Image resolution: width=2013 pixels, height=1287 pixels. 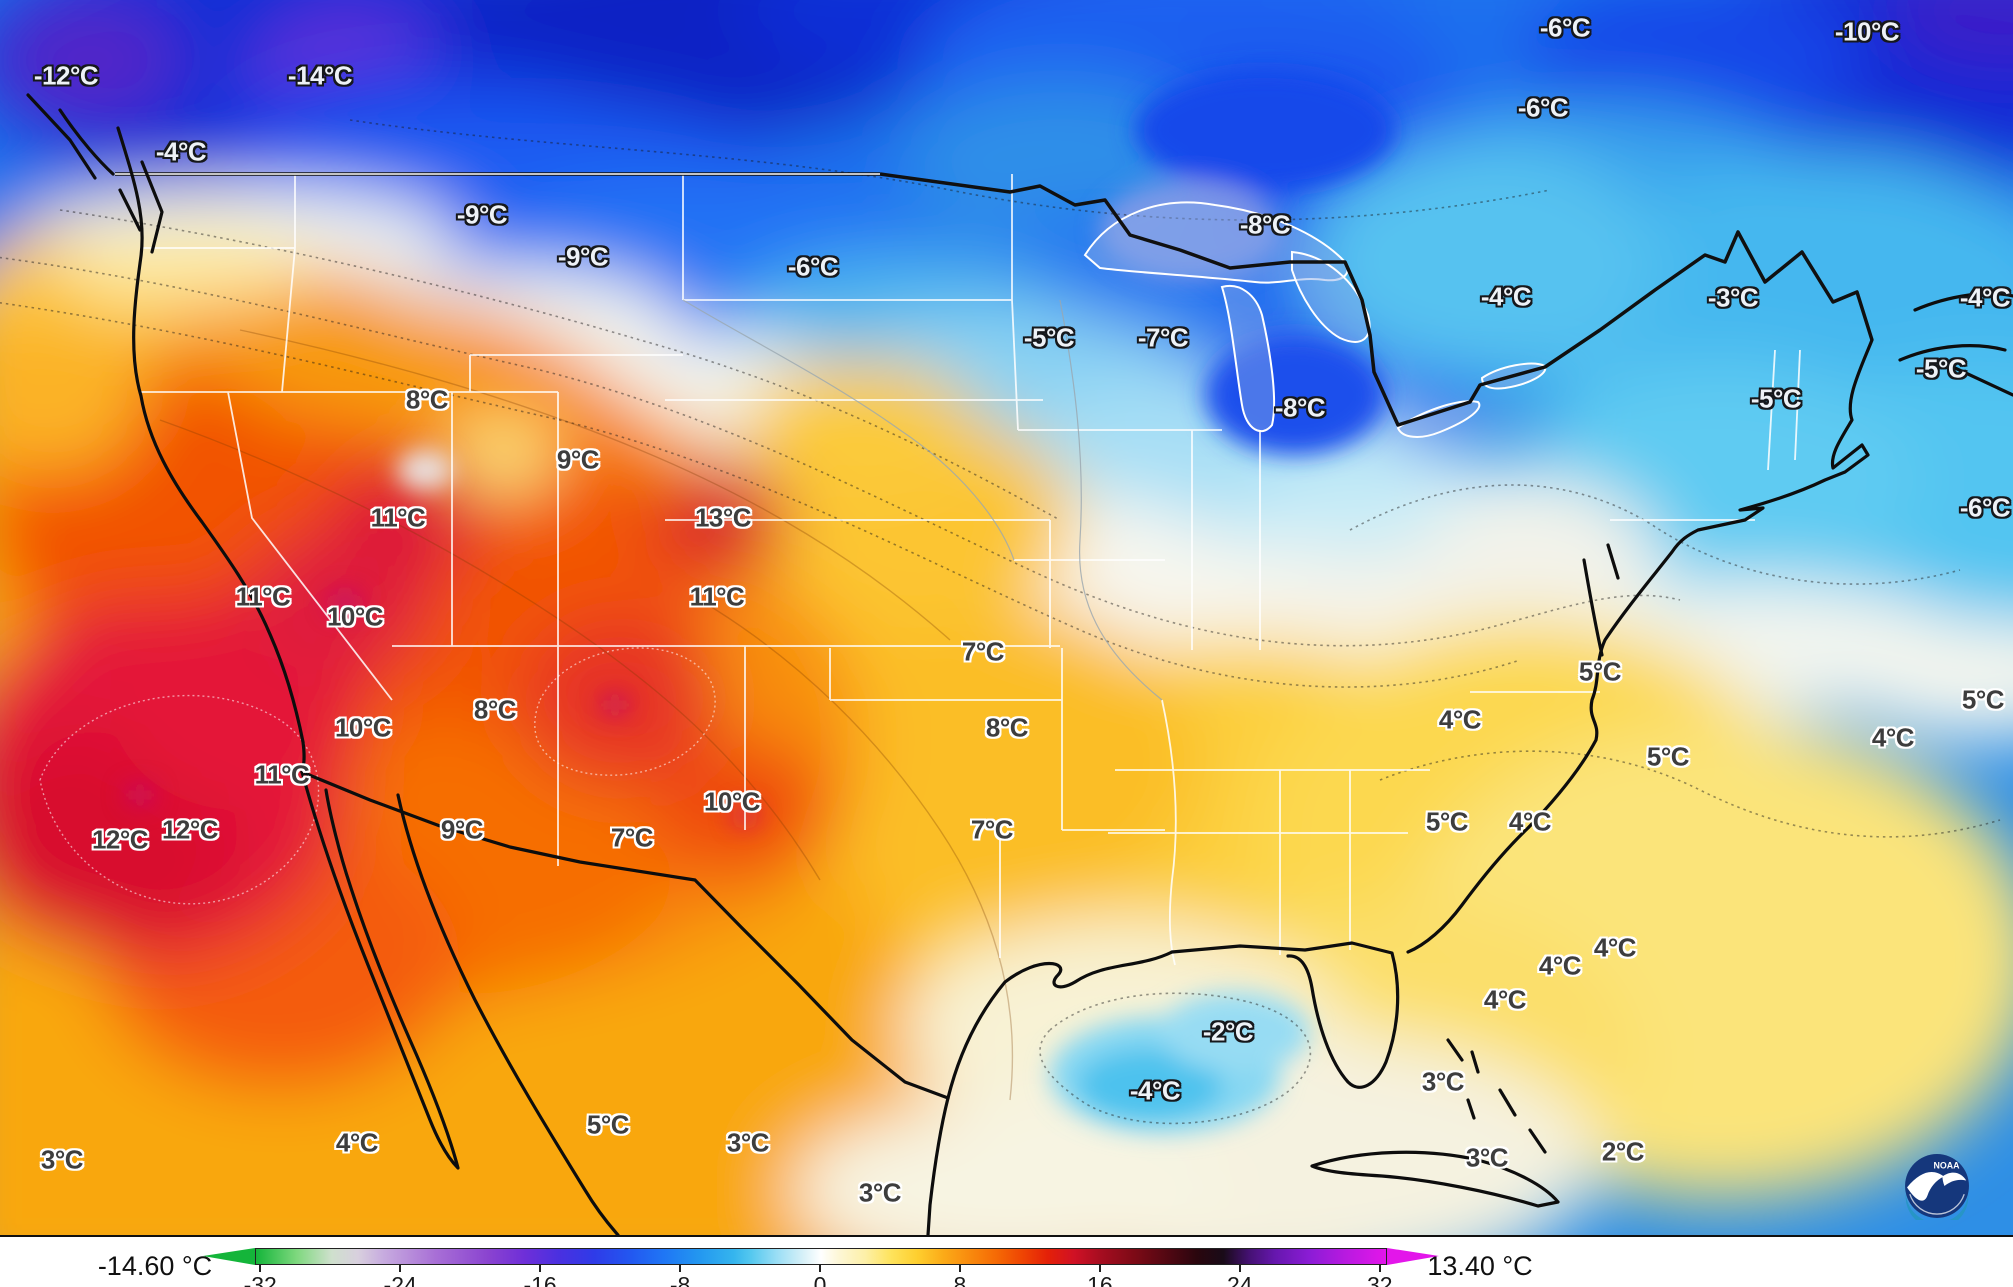 I want to click on temp-label: -10°C, so click(x=1867, y=31).